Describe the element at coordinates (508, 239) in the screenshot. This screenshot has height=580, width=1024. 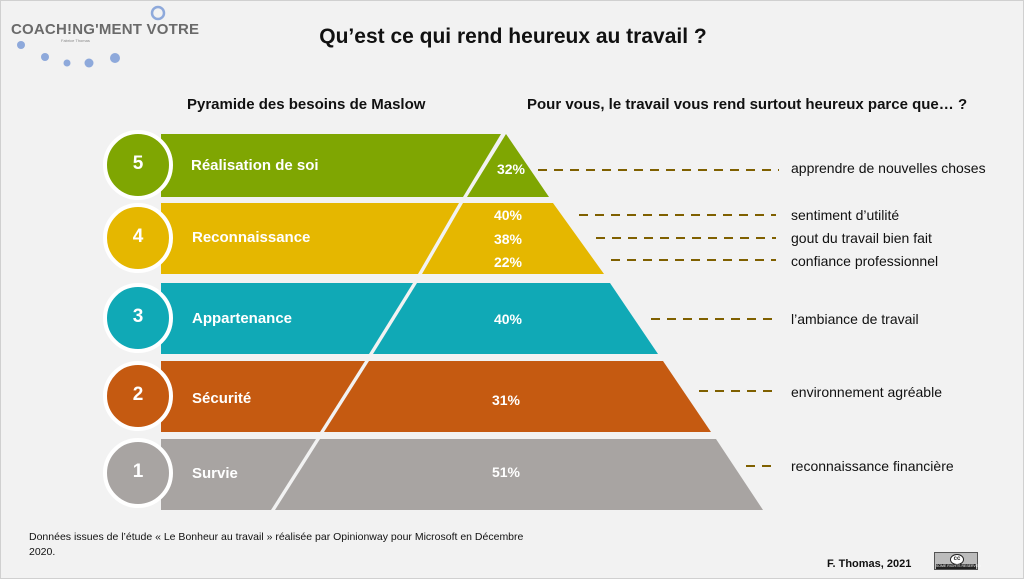
I see `answer-3-percent: 38%` at that location.